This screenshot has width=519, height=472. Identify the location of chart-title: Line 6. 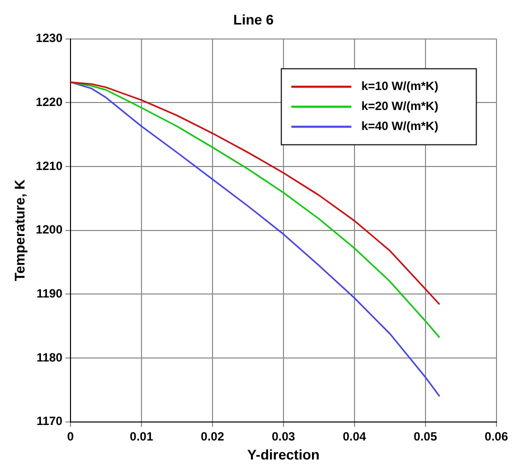
(253, 19).